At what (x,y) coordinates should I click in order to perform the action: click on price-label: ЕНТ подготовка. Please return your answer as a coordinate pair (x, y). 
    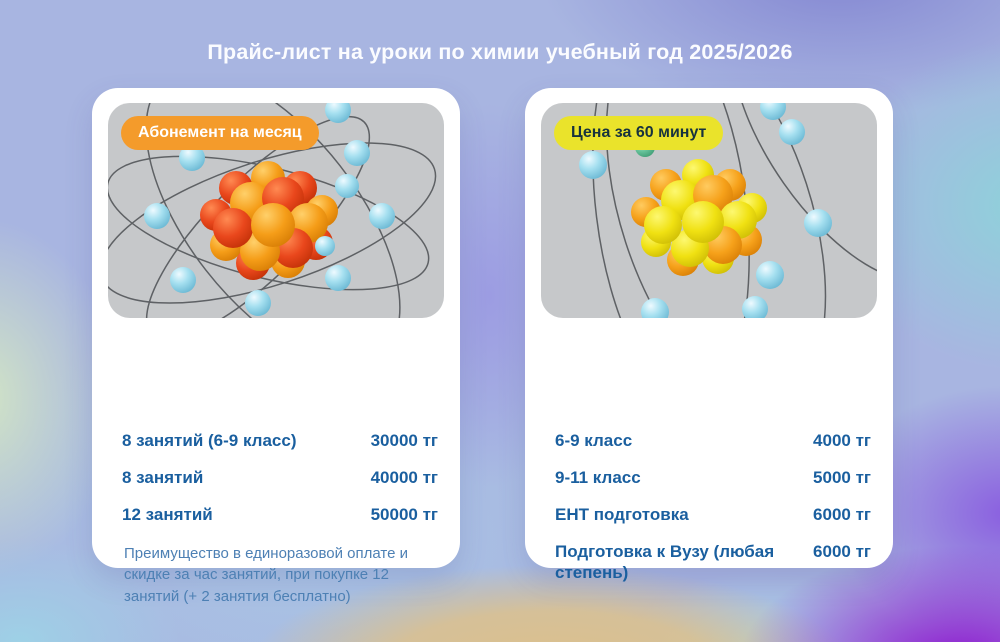
    Looking at the image, I should click on (622, 515).